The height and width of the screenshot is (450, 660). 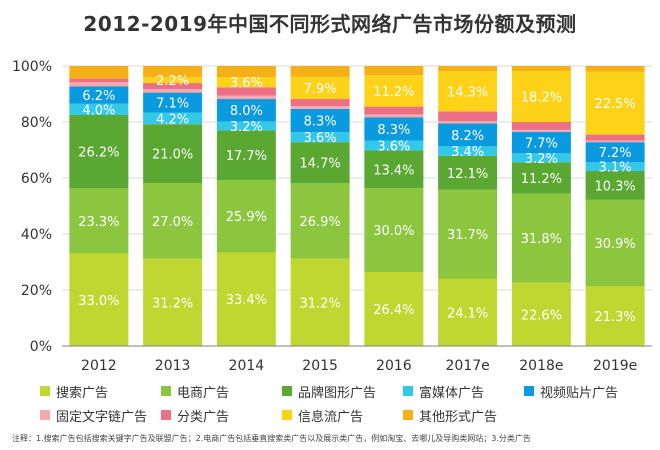 What do you see at coordinates (203, 393) in the screenshot?
I see `legend-label: 电商广告` at bounding box center [203, 393].